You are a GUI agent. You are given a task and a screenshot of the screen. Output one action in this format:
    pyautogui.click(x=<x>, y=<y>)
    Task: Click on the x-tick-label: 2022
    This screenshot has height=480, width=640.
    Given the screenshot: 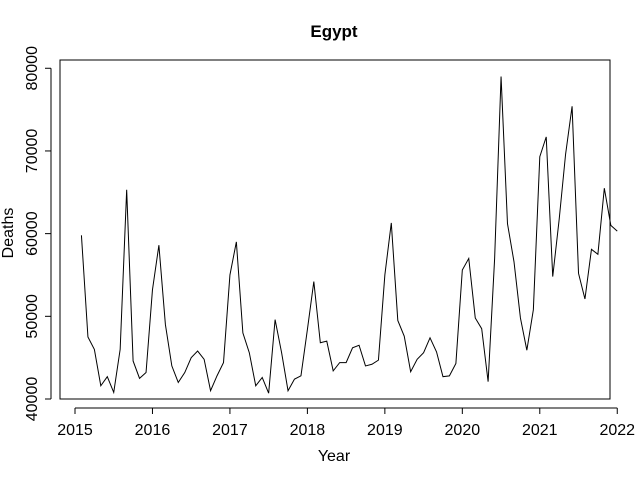 What is the action you would take?
    pyautogui.click(x=617, y=430)
    